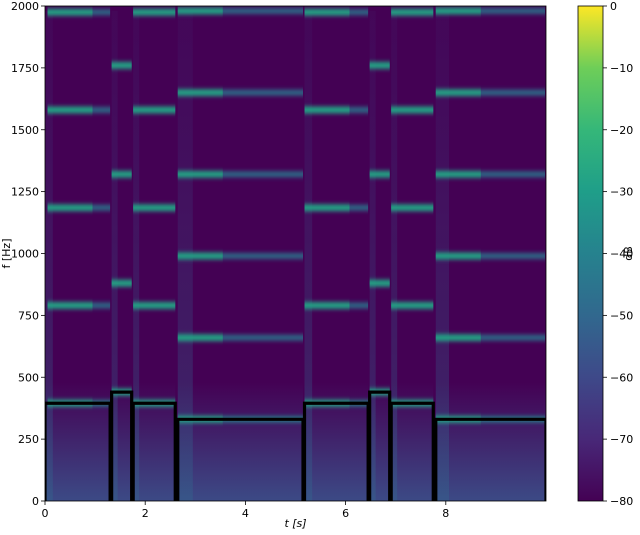  Describe the element at coordinates (145, 513) in the screenshot. I see `x-tick-label: 2` at that location.